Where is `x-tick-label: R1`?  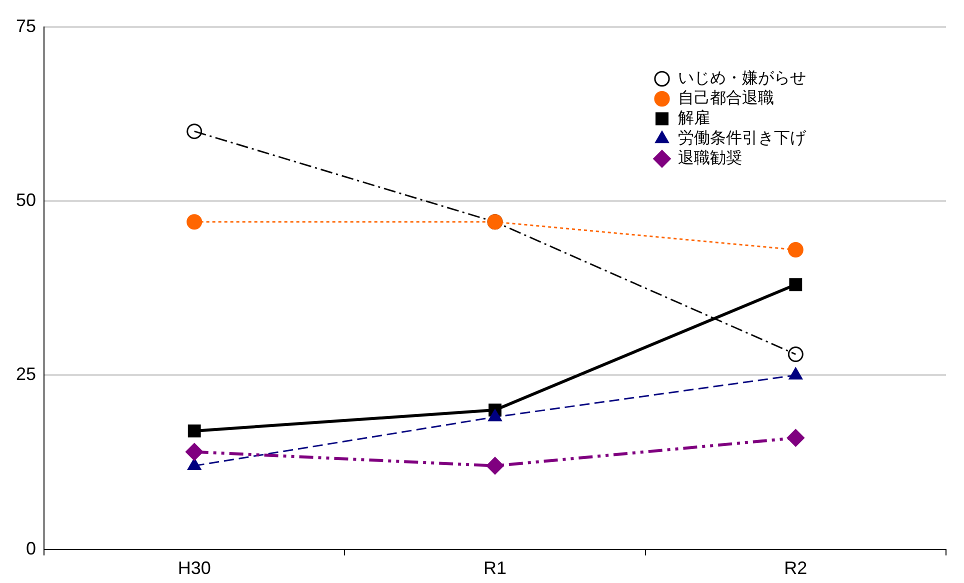
x-tick-label: R1 is located at coordinates (495, 568).